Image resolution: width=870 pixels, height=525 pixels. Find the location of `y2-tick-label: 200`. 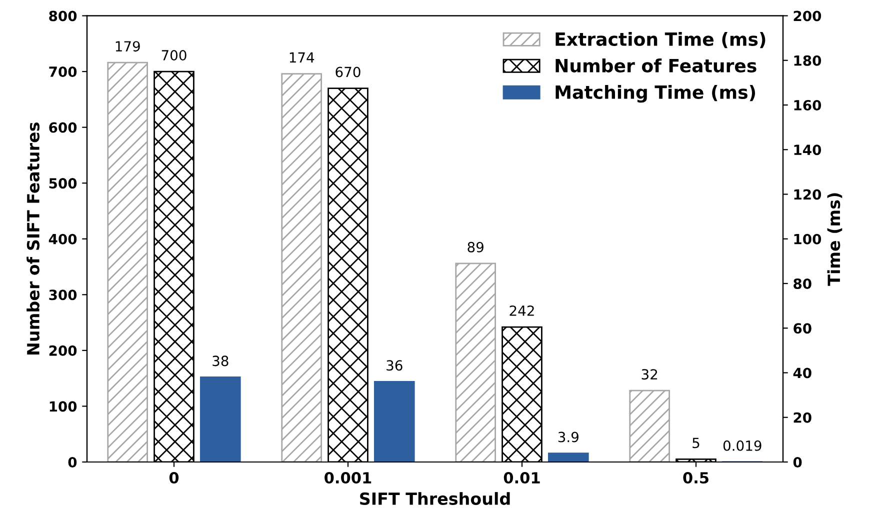

y2-tick-label: 200 is located at coordinates (808, 16).